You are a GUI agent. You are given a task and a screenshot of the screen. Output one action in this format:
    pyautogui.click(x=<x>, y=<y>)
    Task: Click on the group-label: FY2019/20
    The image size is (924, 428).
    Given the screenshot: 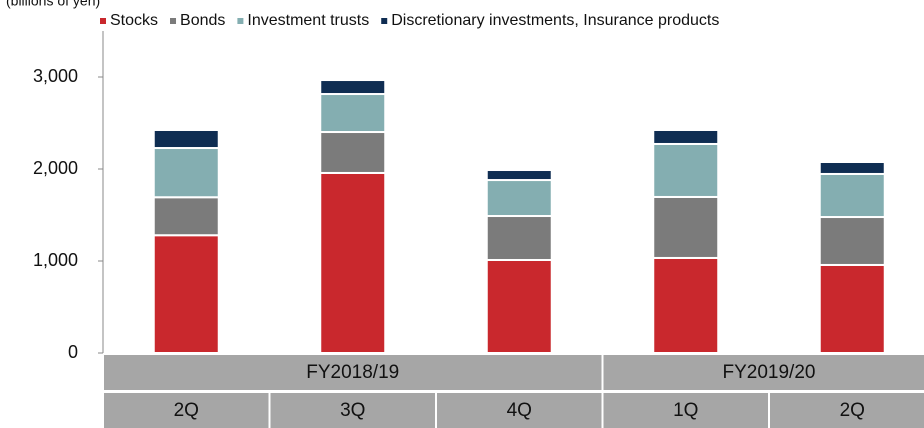 What is the action you would take?
    pyautogui.click(x=769, y=372)
    